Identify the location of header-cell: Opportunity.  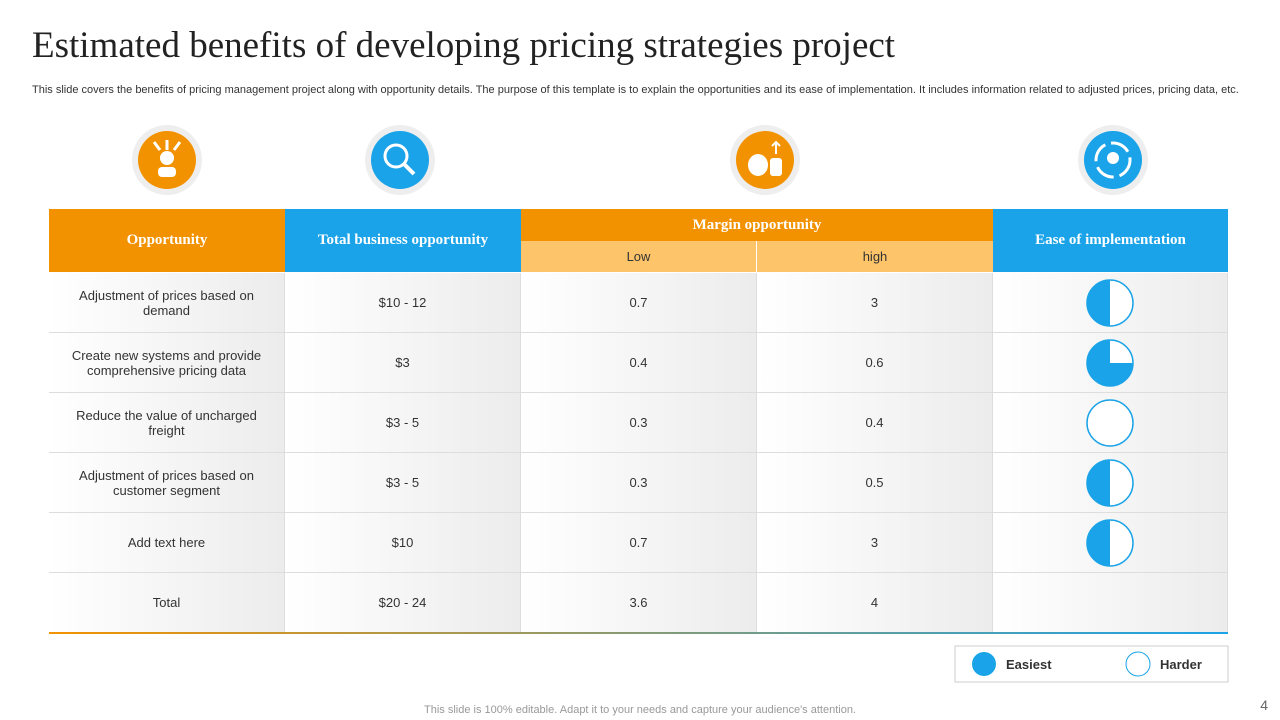
(167, 240).